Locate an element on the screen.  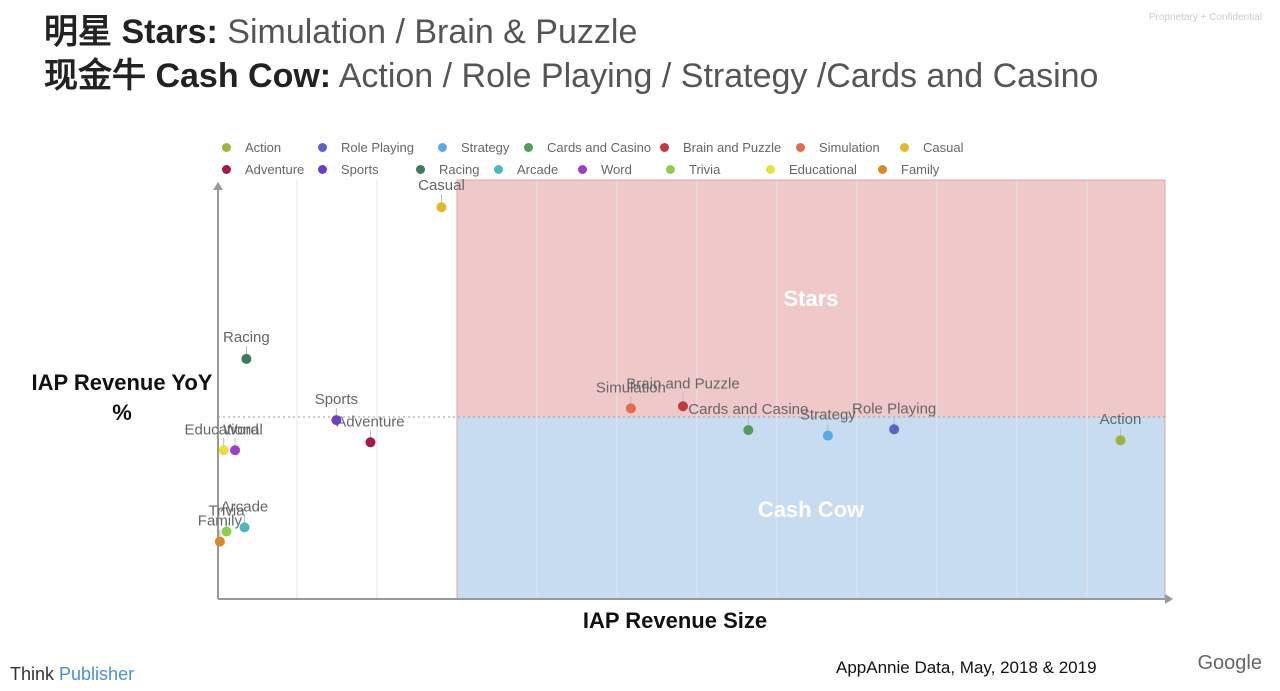
brand-logo: Think Publisher is located at coordinates (72, 674).